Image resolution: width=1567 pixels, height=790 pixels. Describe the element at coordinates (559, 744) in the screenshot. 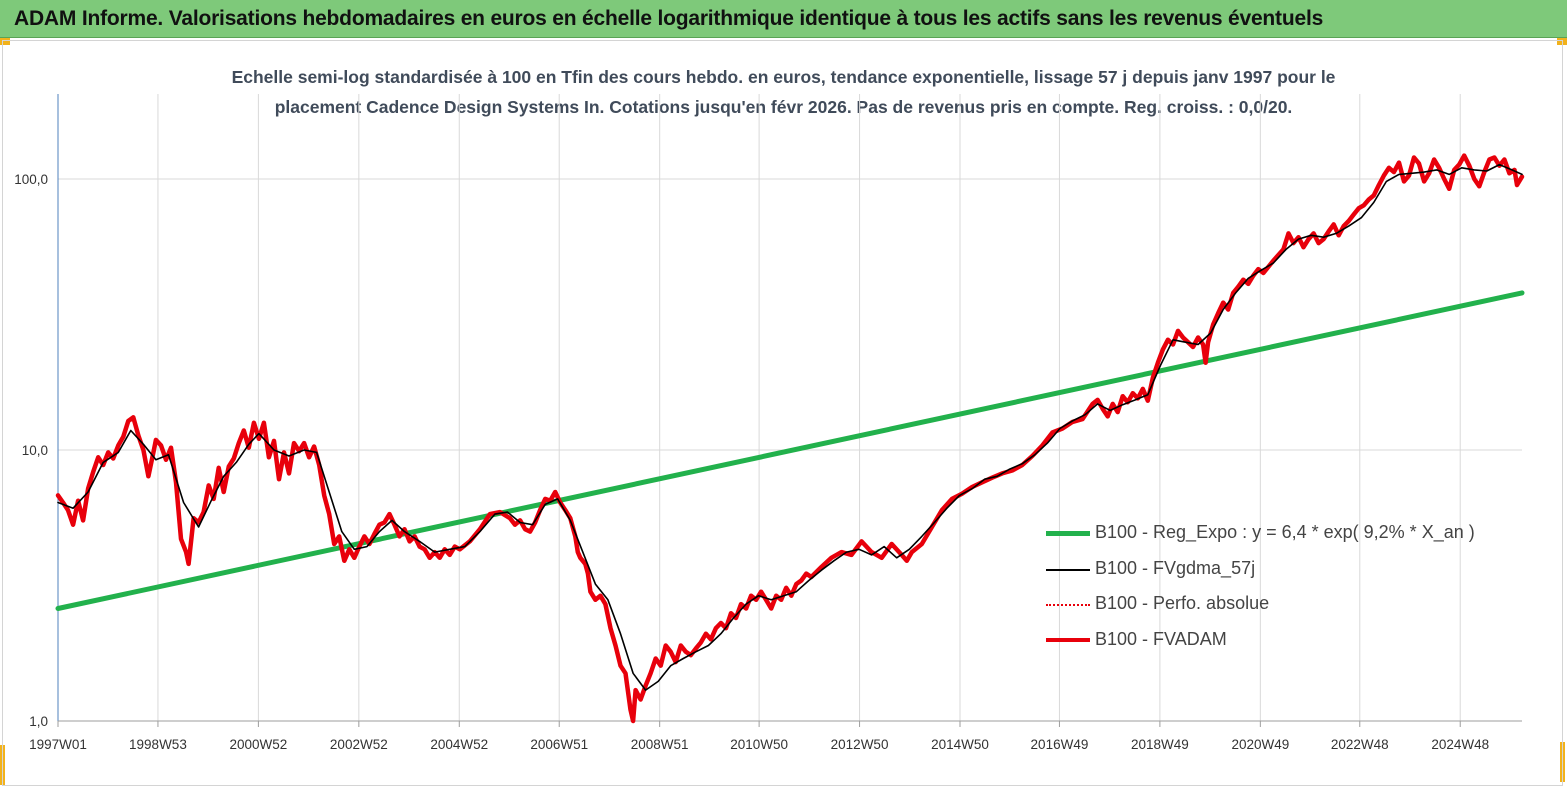

I see `x-tick-label: 2006W51` at that location.